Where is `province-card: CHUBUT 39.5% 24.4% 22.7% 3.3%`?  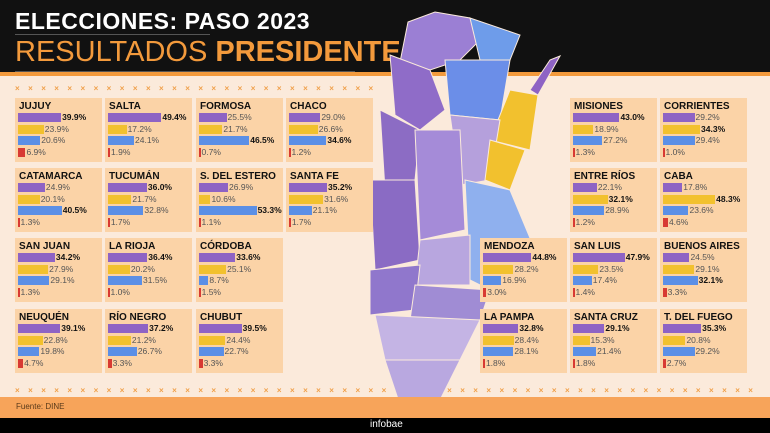 province-card: CHUBUT 39.5% 24.4% 22.7% 3.3% is located at coordinates (239, 341).